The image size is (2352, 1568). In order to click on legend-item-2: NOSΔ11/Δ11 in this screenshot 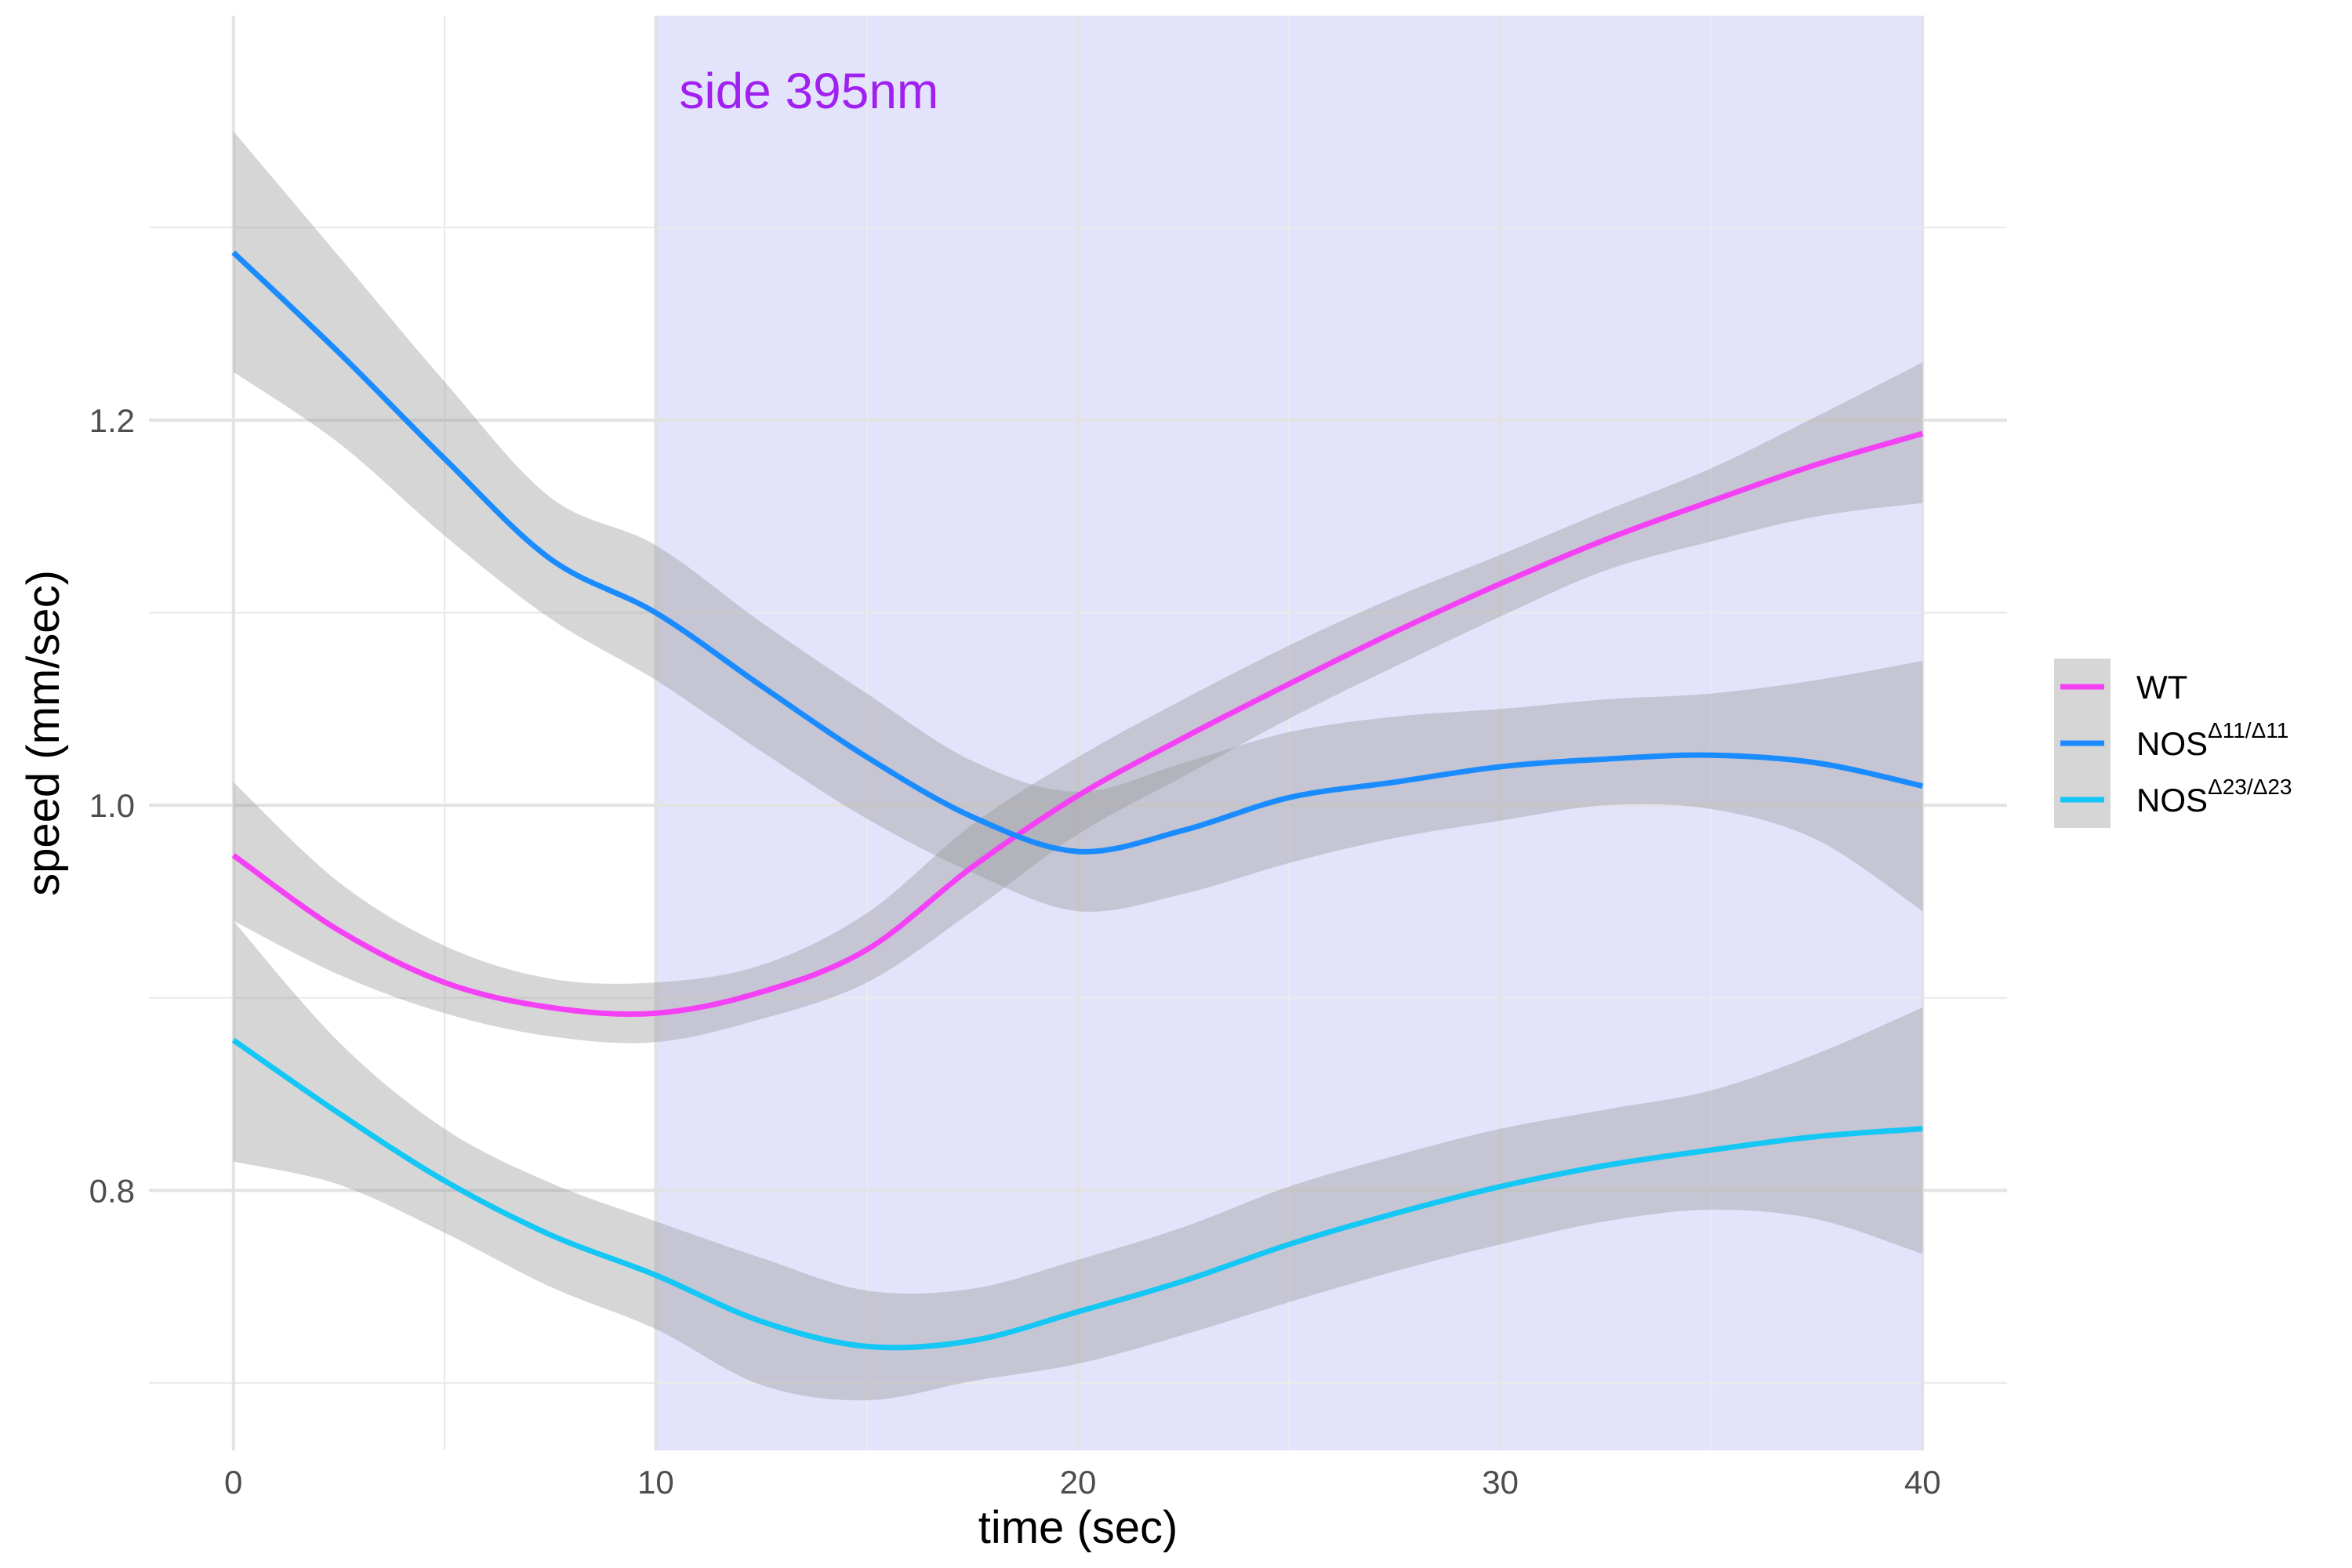, I will do `click(2171, 743)`.